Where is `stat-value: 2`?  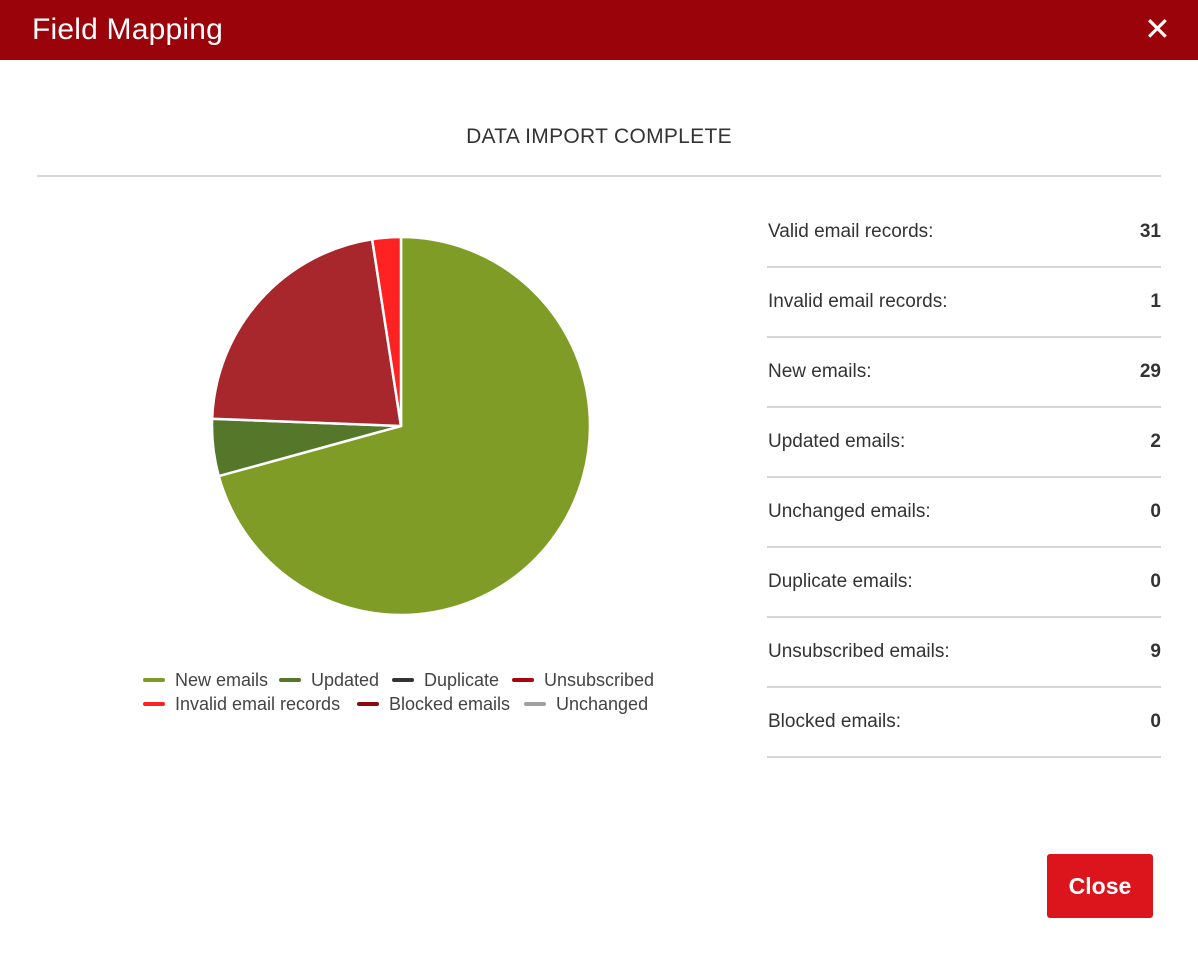
stat-value: 2 is located at coordinates (1155, 441).